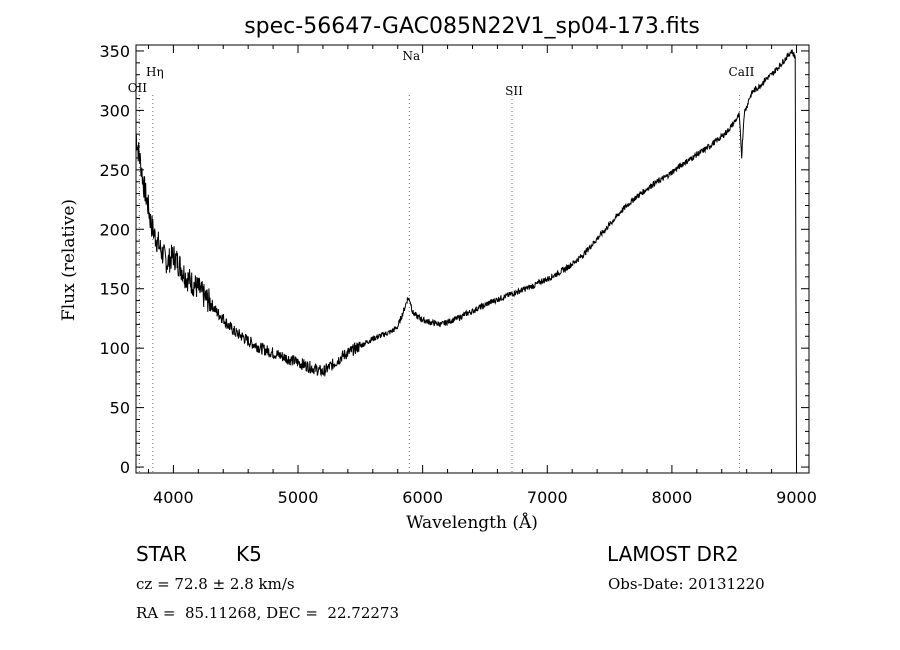 This screenshot has width=900, height=650. Describe the element at coordinates (114, 229) in the screenshot. I see `y-tick-label: 200` at that location.